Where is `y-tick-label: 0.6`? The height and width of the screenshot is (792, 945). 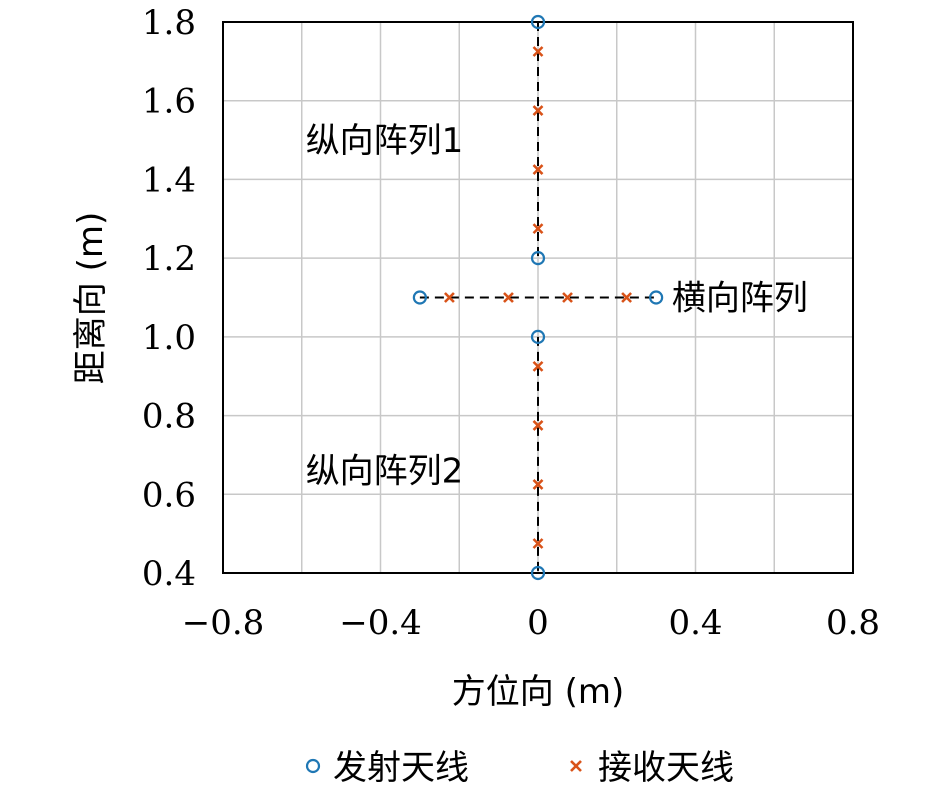 y-tick-label: 0.6 is located at coordinates (169, 495).